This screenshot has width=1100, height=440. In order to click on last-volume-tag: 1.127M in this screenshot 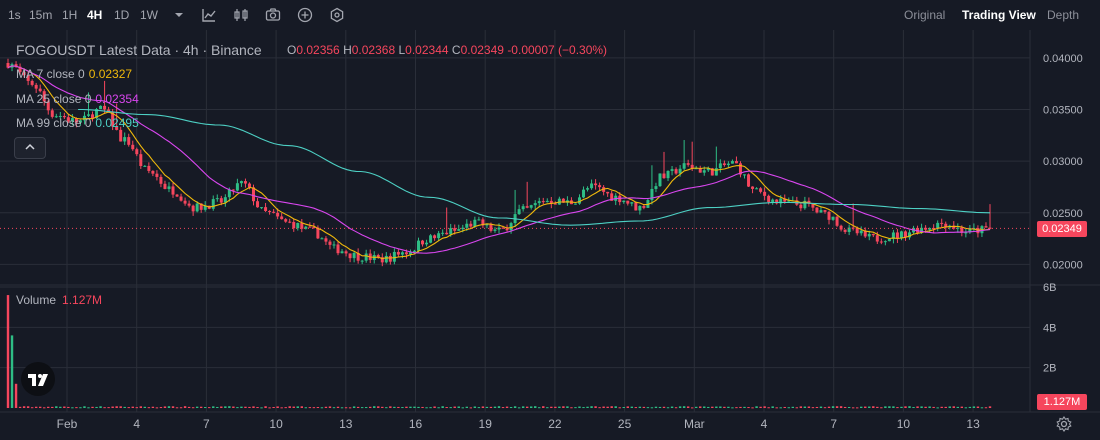, I will do `click(1062, 402)`.